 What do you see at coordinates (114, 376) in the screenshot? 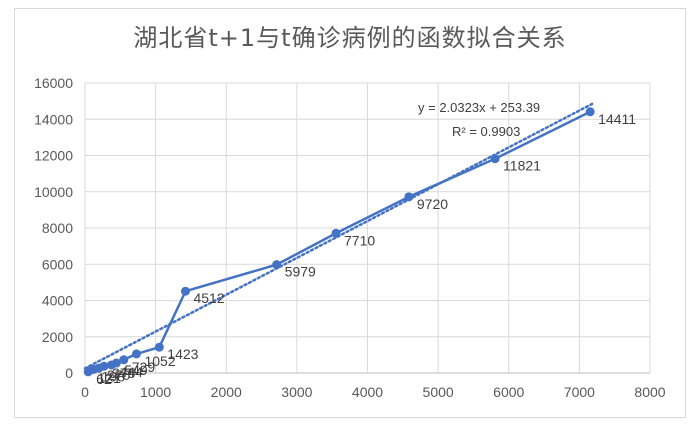
I see `data-label: 198` at bounding box center [114, 376].